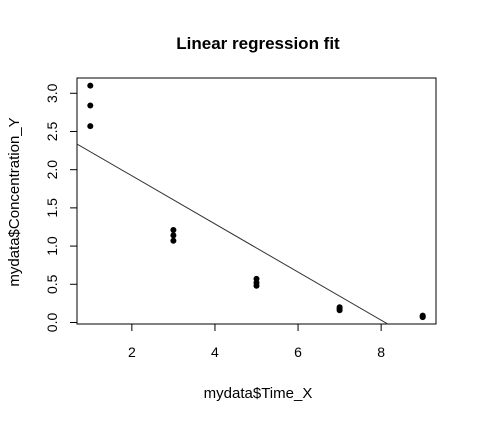  I want to click on x-tick-label: 2, so click(132, 352).